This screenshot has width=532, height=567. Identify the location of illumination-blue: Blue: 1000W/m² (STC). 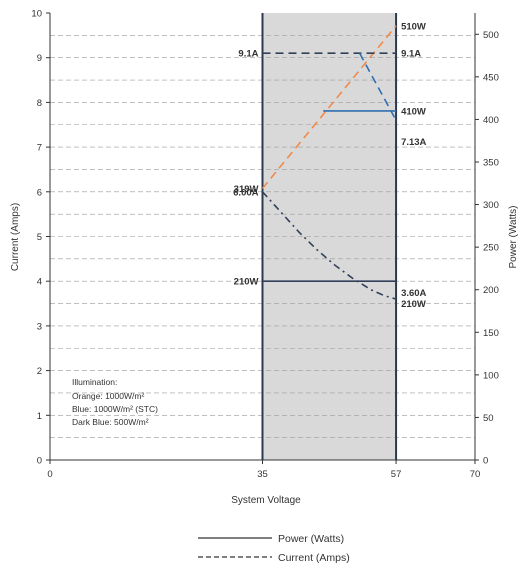
(115, 409).